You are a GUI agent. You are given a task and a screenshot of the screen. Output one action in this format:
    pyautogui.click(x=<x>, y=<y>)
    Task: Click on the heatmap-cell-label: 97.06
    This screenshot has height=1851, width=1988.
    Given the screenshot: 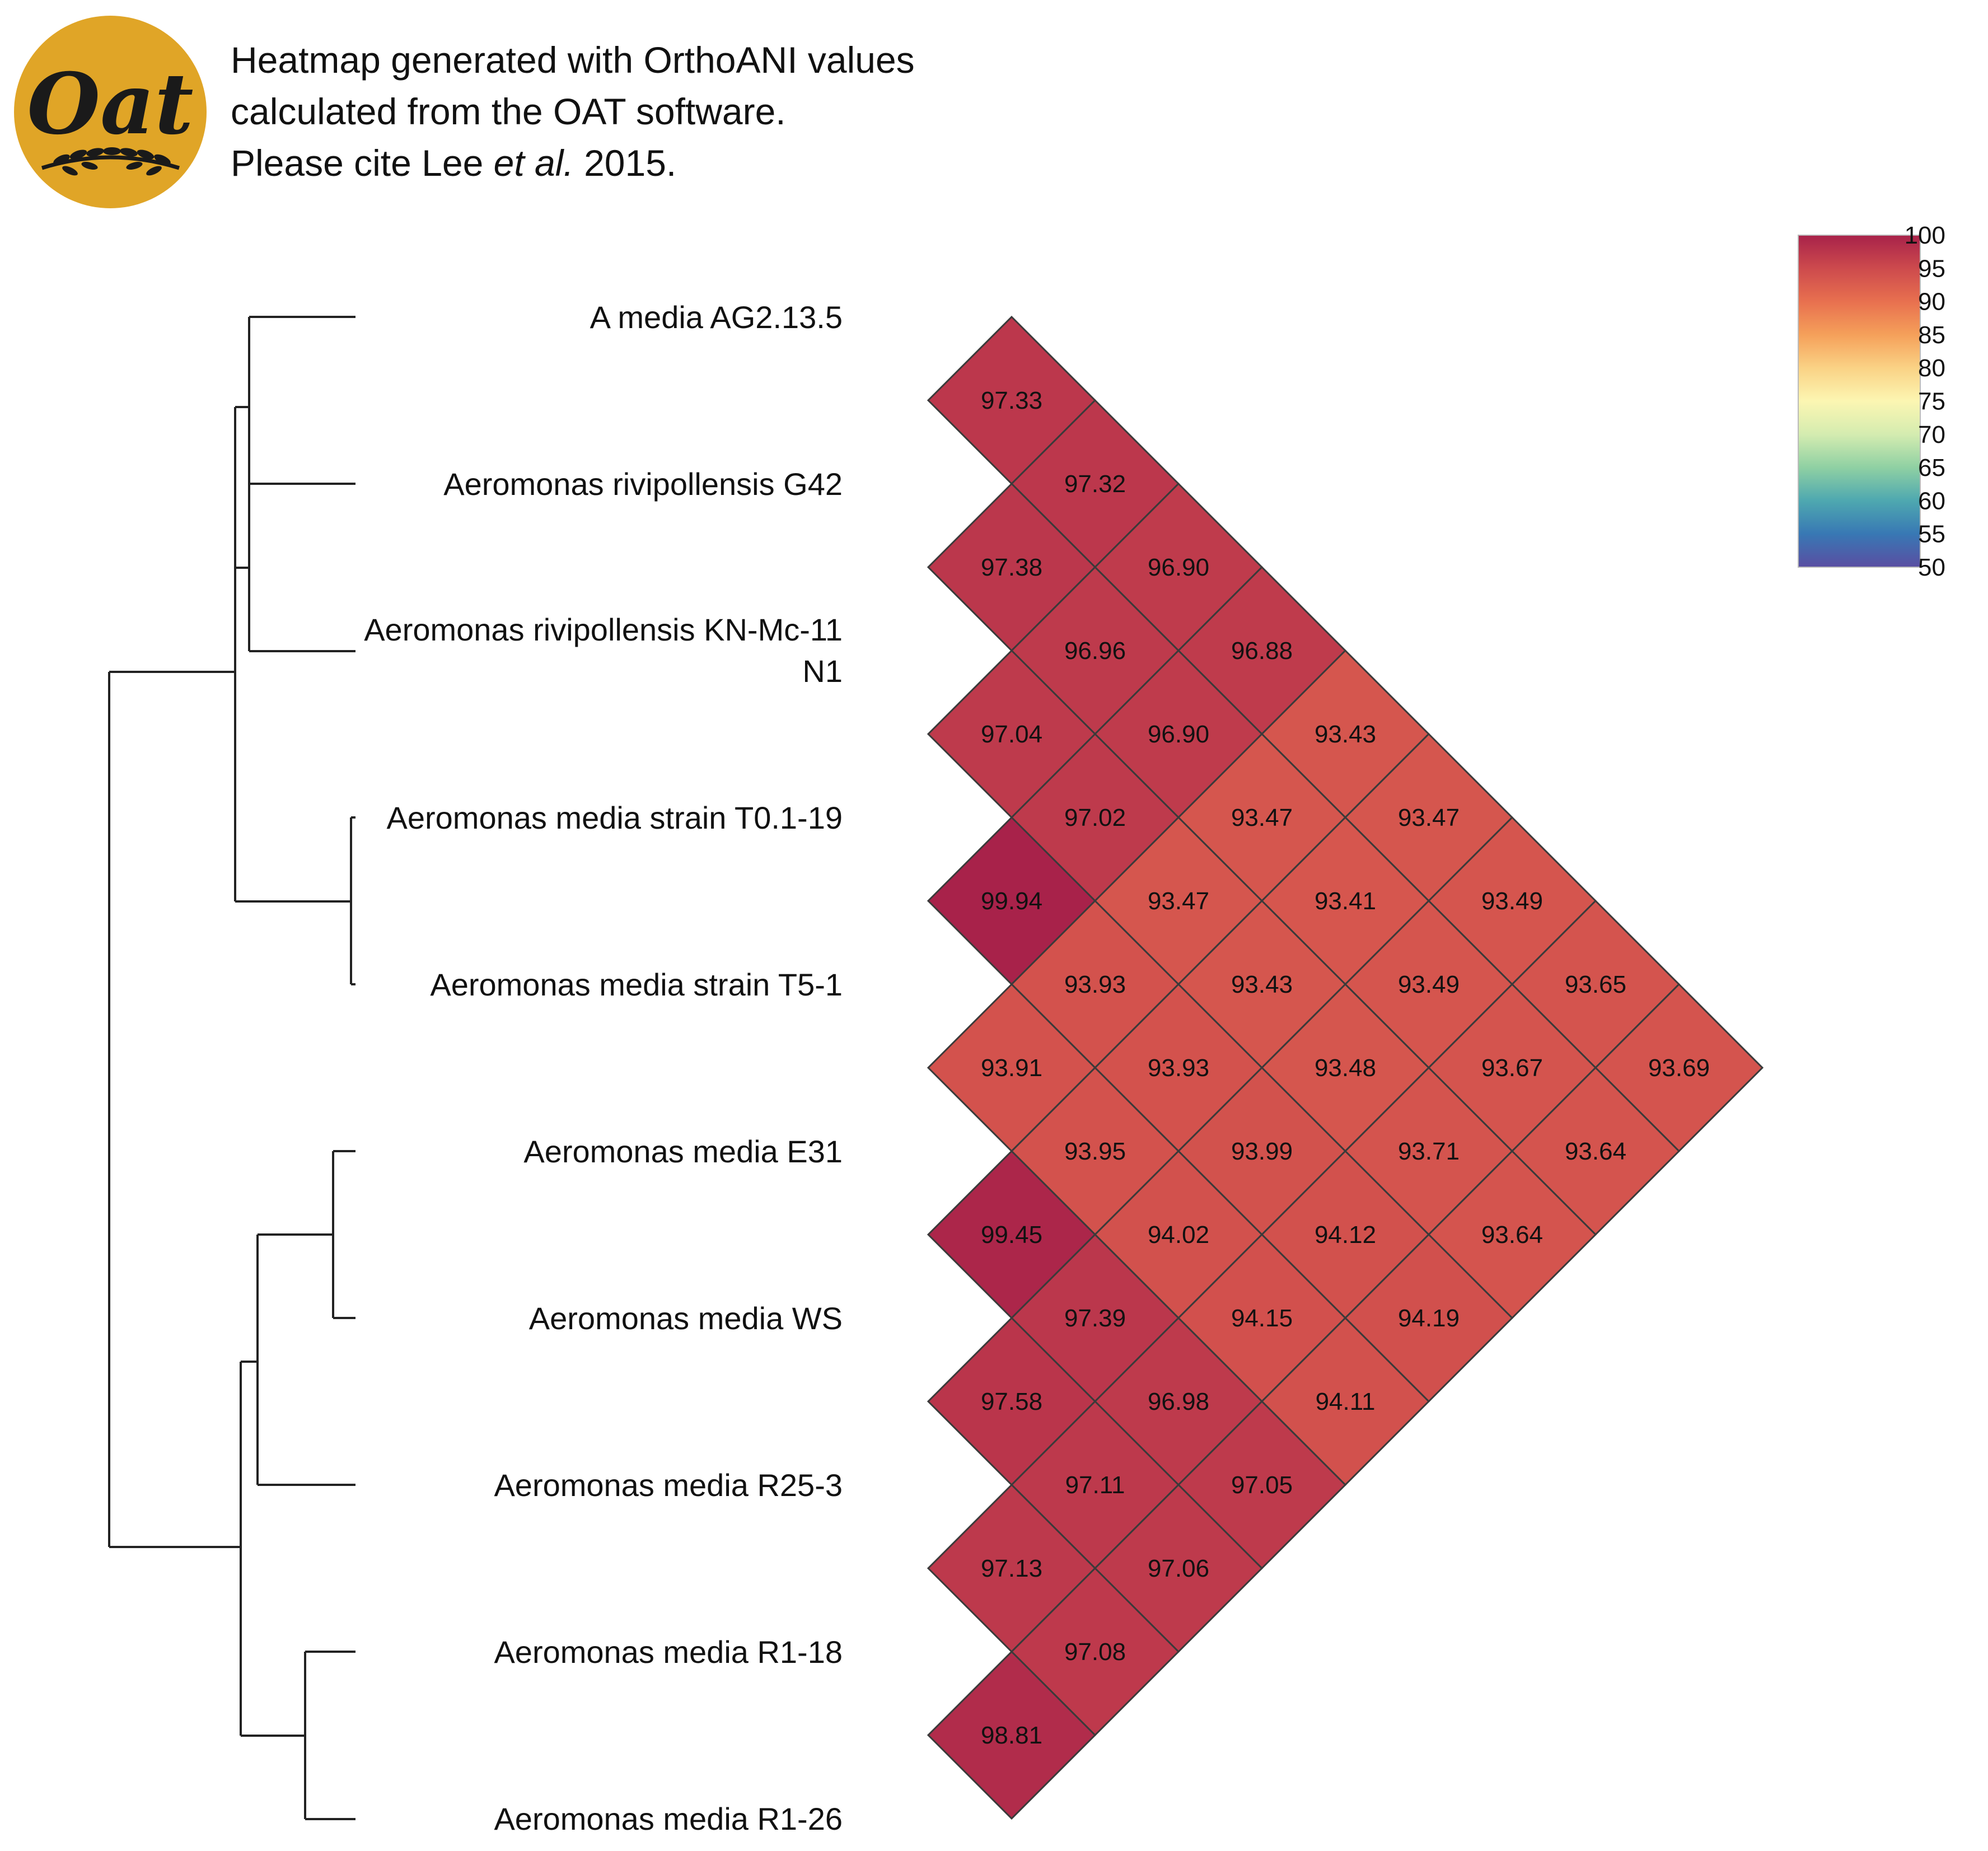 What is the action you would take?
    pyautogui.click(x=1178, y=1568)
    